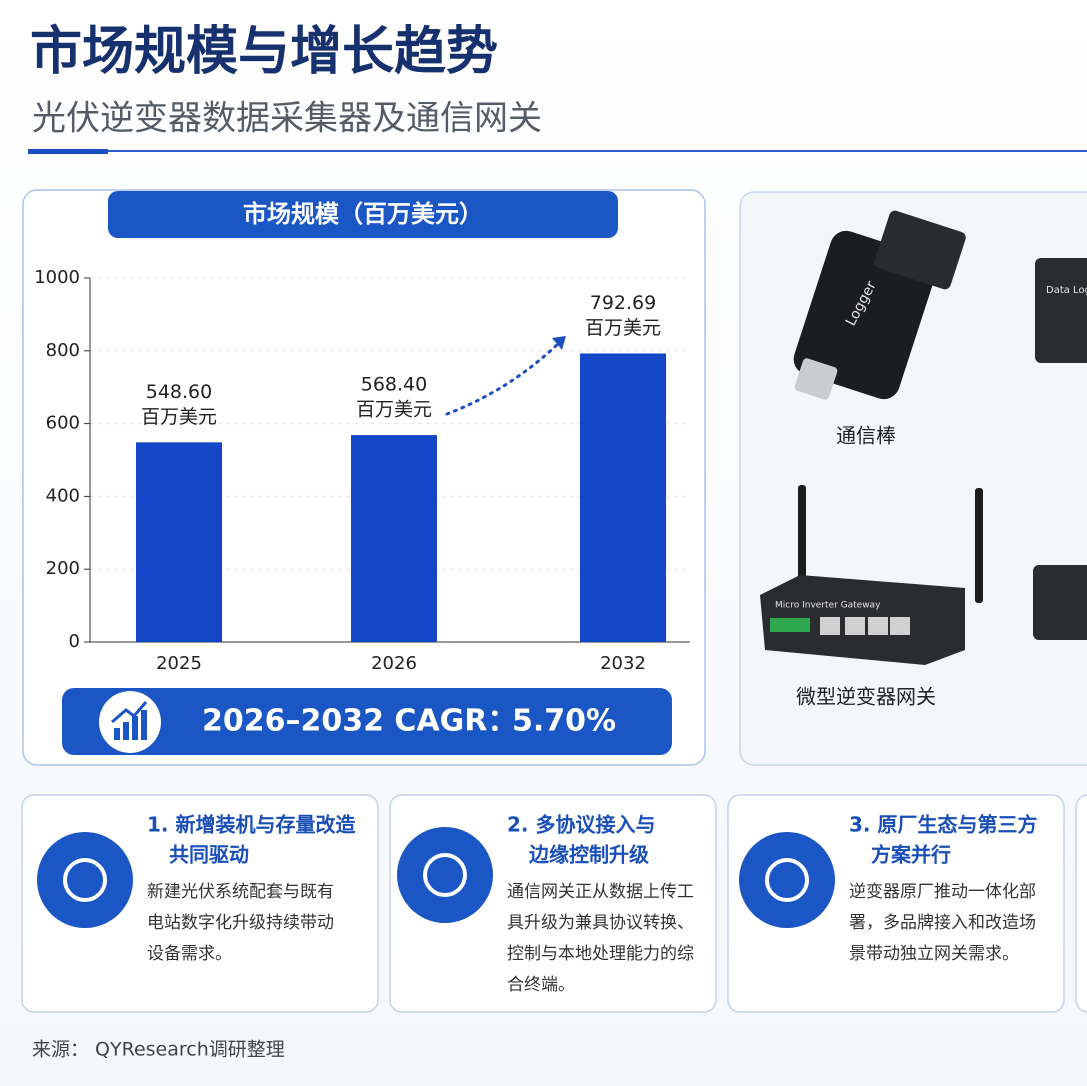 This screenshot has width=1087, height=1086. What do you see at coordinates (866, 697) in the screenshot?
I see `product-label: 微型逆变器网关` at bounding box center [866, 697].